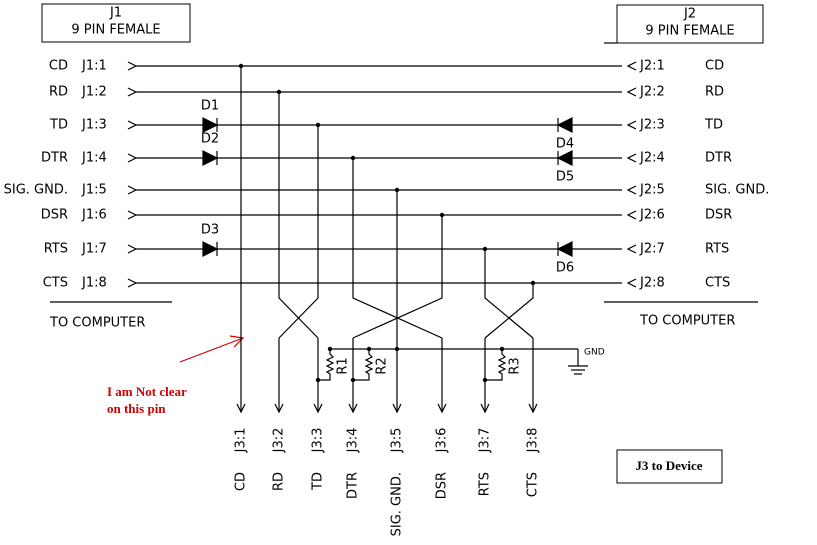 The height and width of the screenshot is (545, 817). What do you see at coordinates (382, 365) in the screenshot?
I see `resistor-label: R2` at bounding box center [382, 365].